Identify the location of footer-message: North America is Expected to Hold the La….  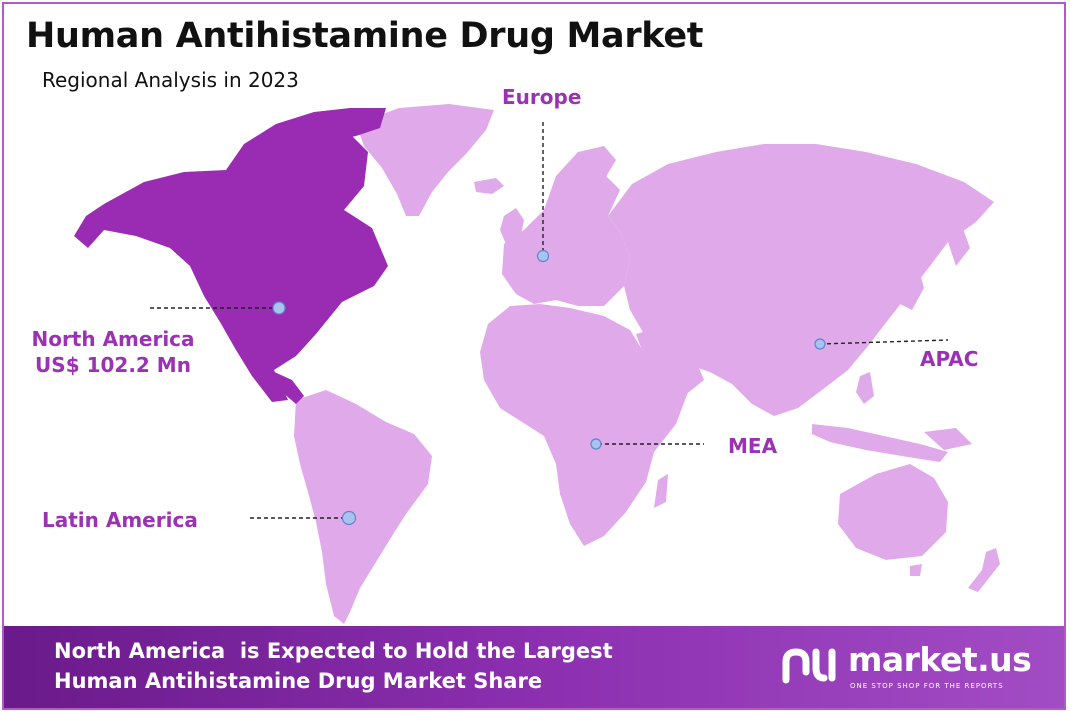
(333, 666).